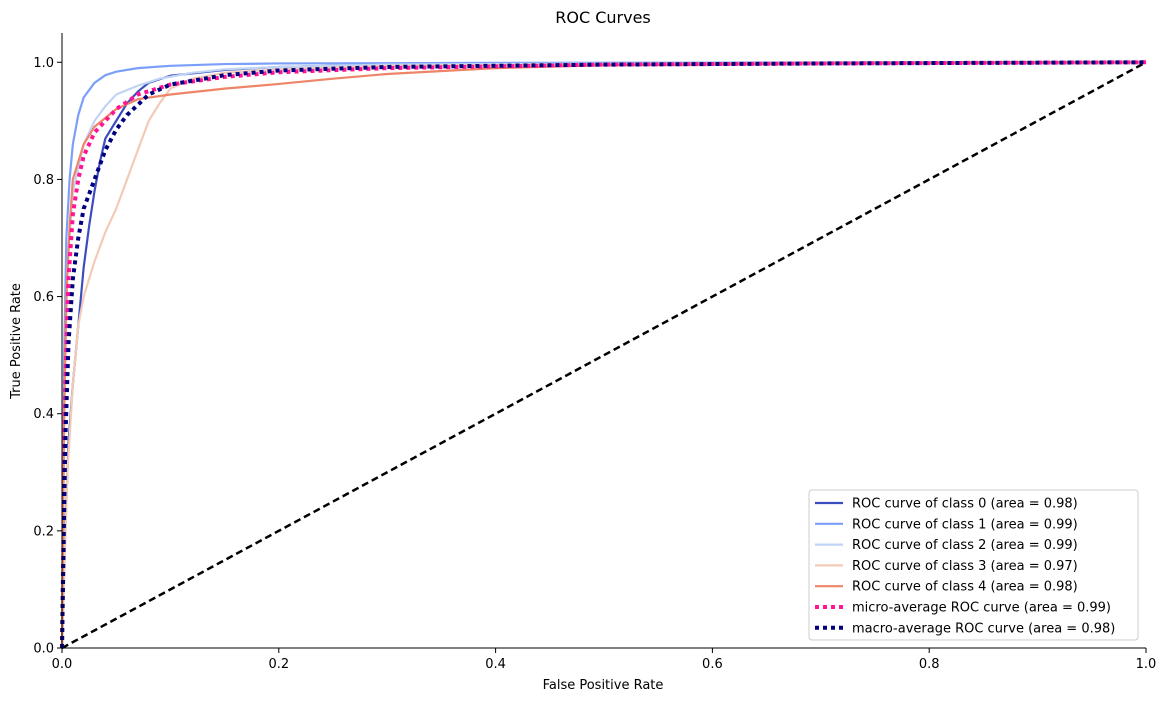 The image size is (1167, 701). Describe the element at coordinates (983, 628) in the screenshot. I see `legend-label: macro-average ROC curve (area = 0.98)` at that location.